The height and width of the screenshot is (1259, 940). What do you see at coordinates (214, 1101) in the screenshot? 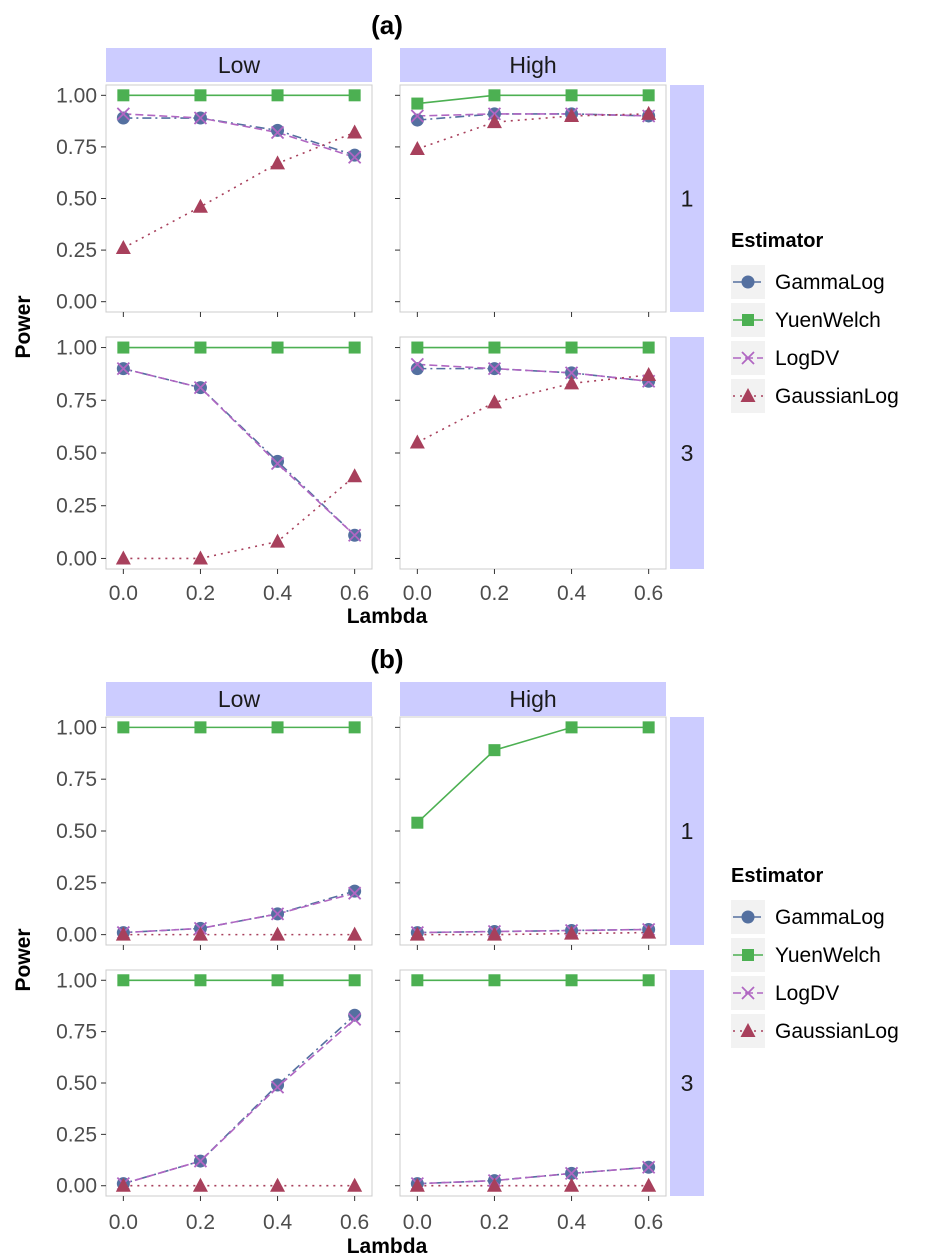
I see `panel-low-3: 0.00 0.25 0.50 0.75 1.00 0.0 0.2 0.4 0.6` at bounding box center [214, 1101].